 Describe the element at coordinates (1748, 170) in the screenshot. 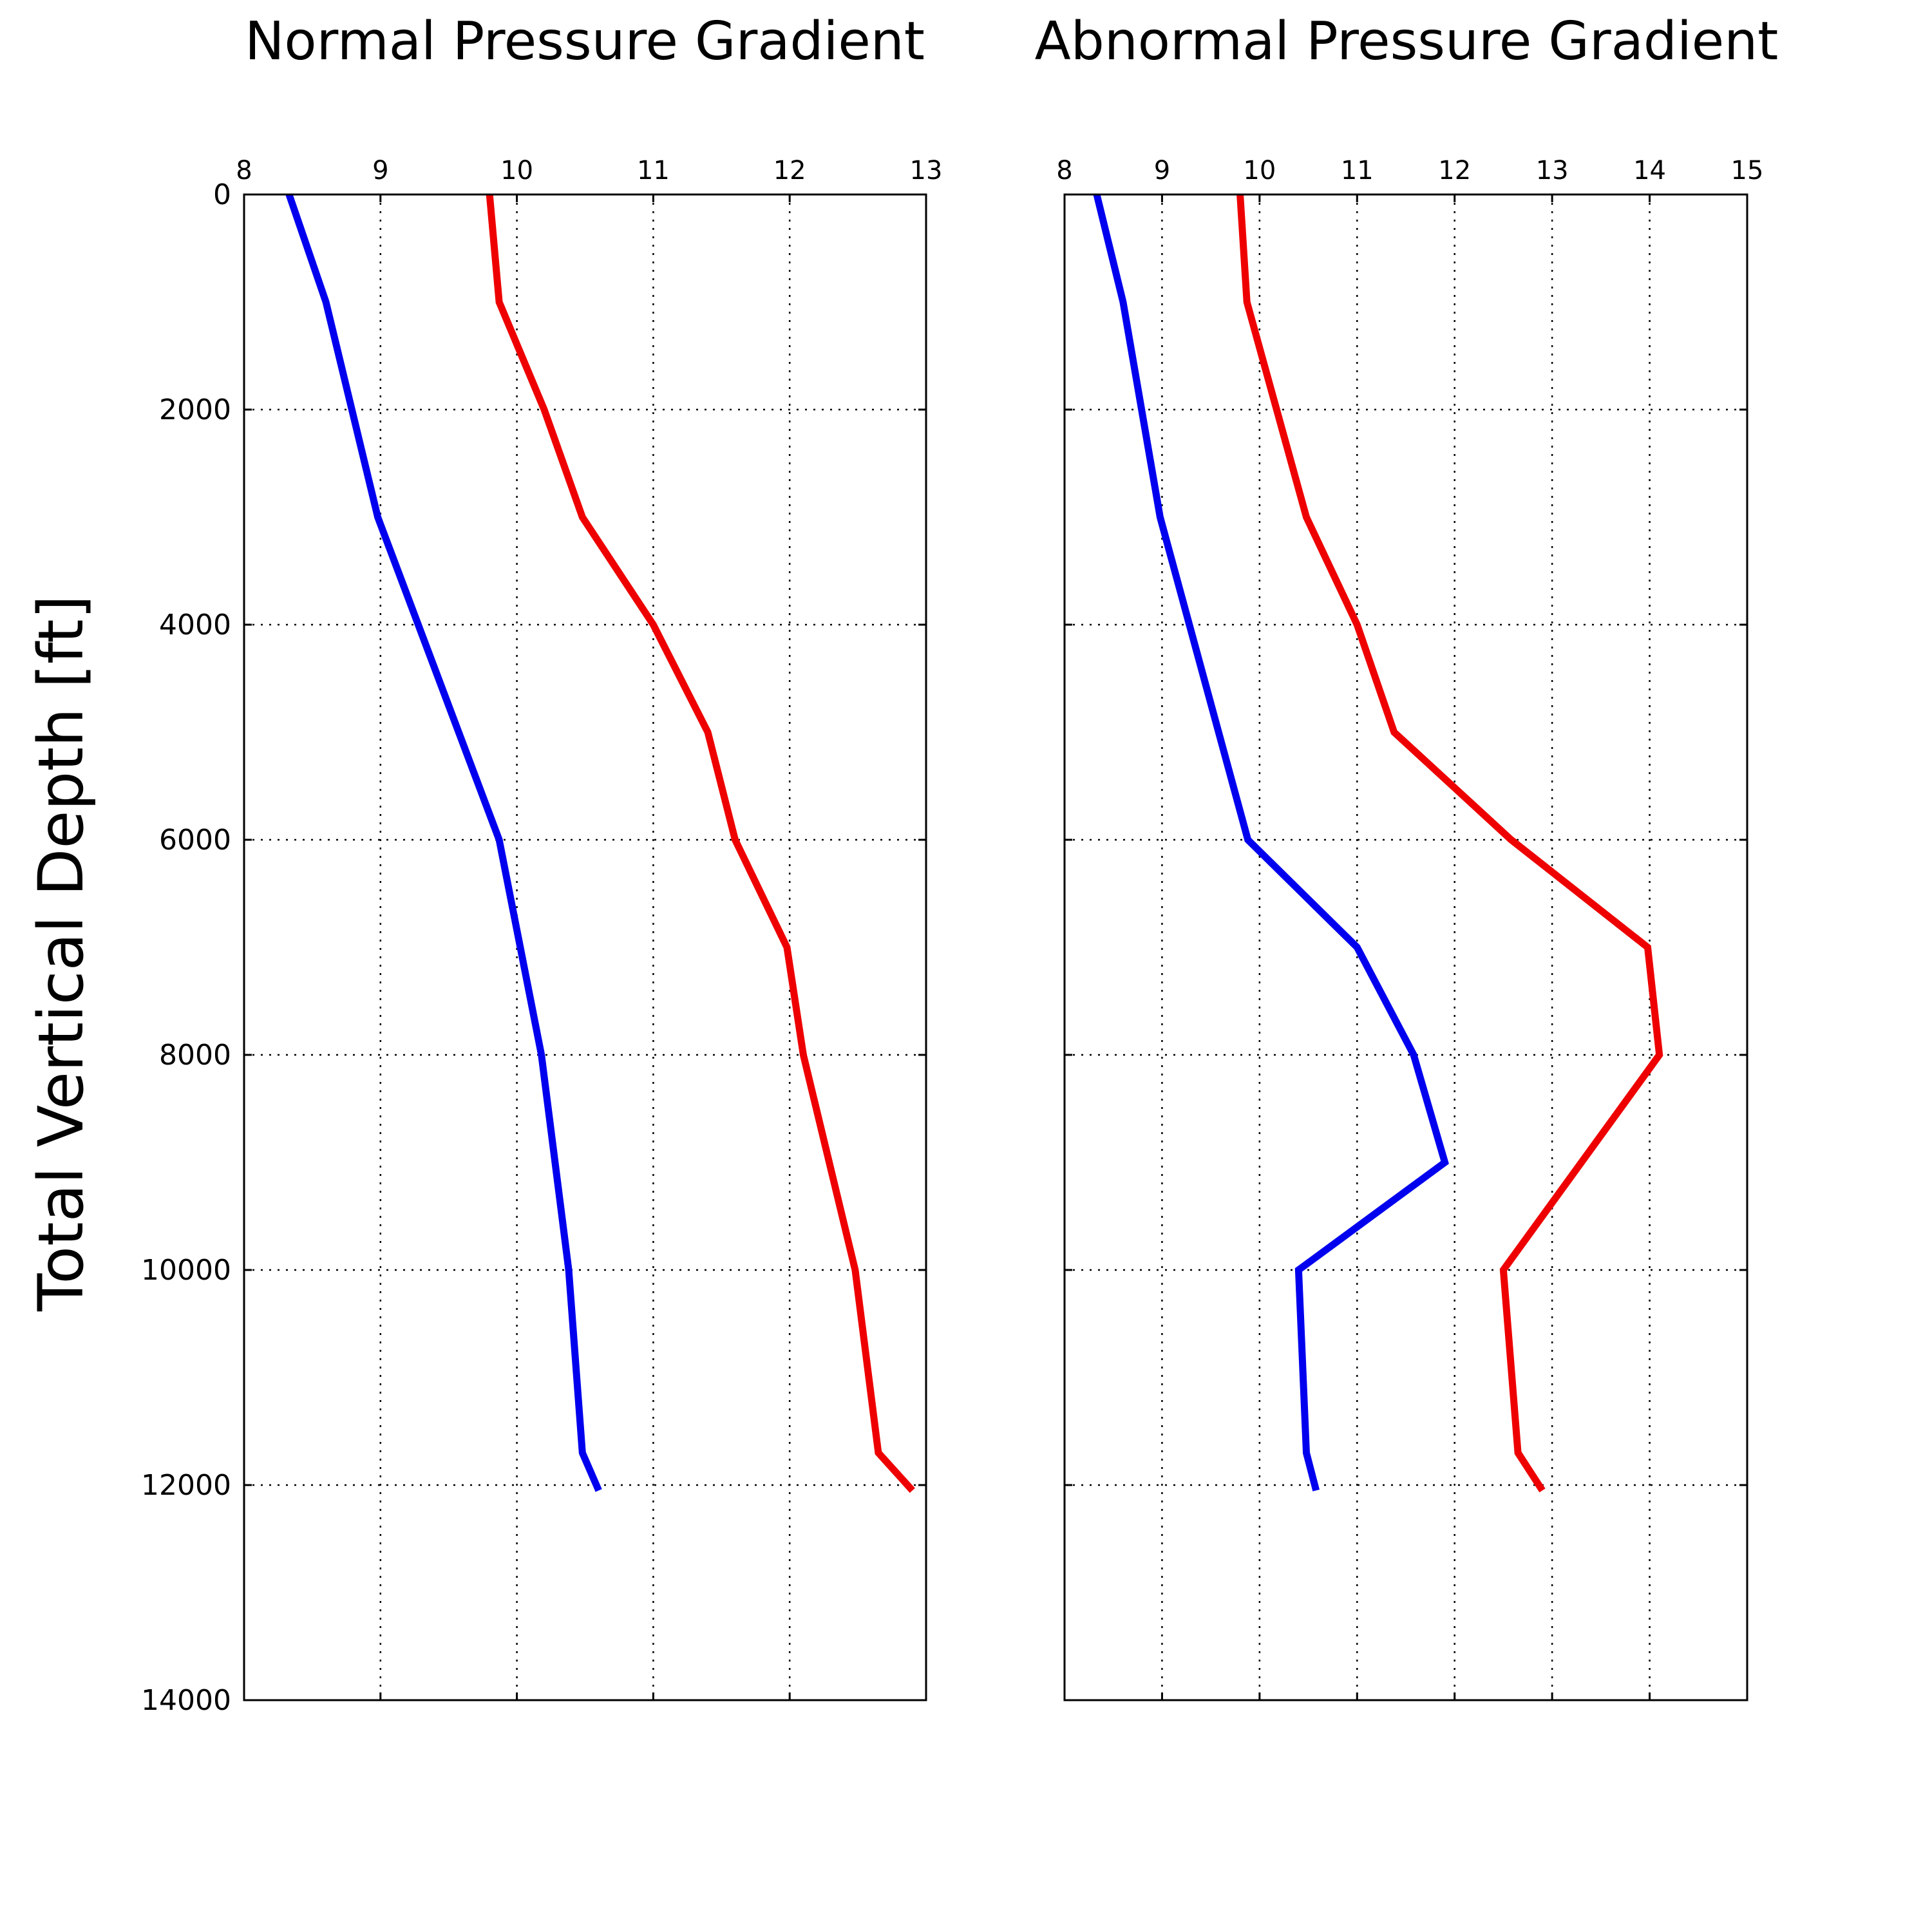

I see `x-tick-label: 15` at that location.